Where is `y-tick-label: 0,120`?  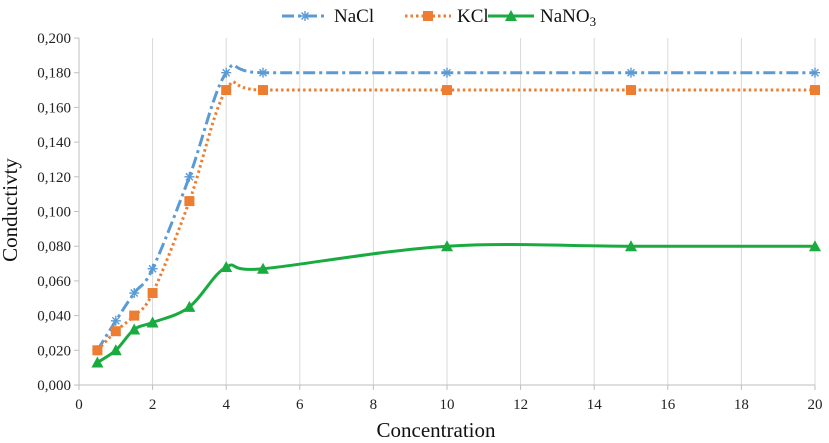 y-tick-label: 0,120 is located at coordinates (54, 178).